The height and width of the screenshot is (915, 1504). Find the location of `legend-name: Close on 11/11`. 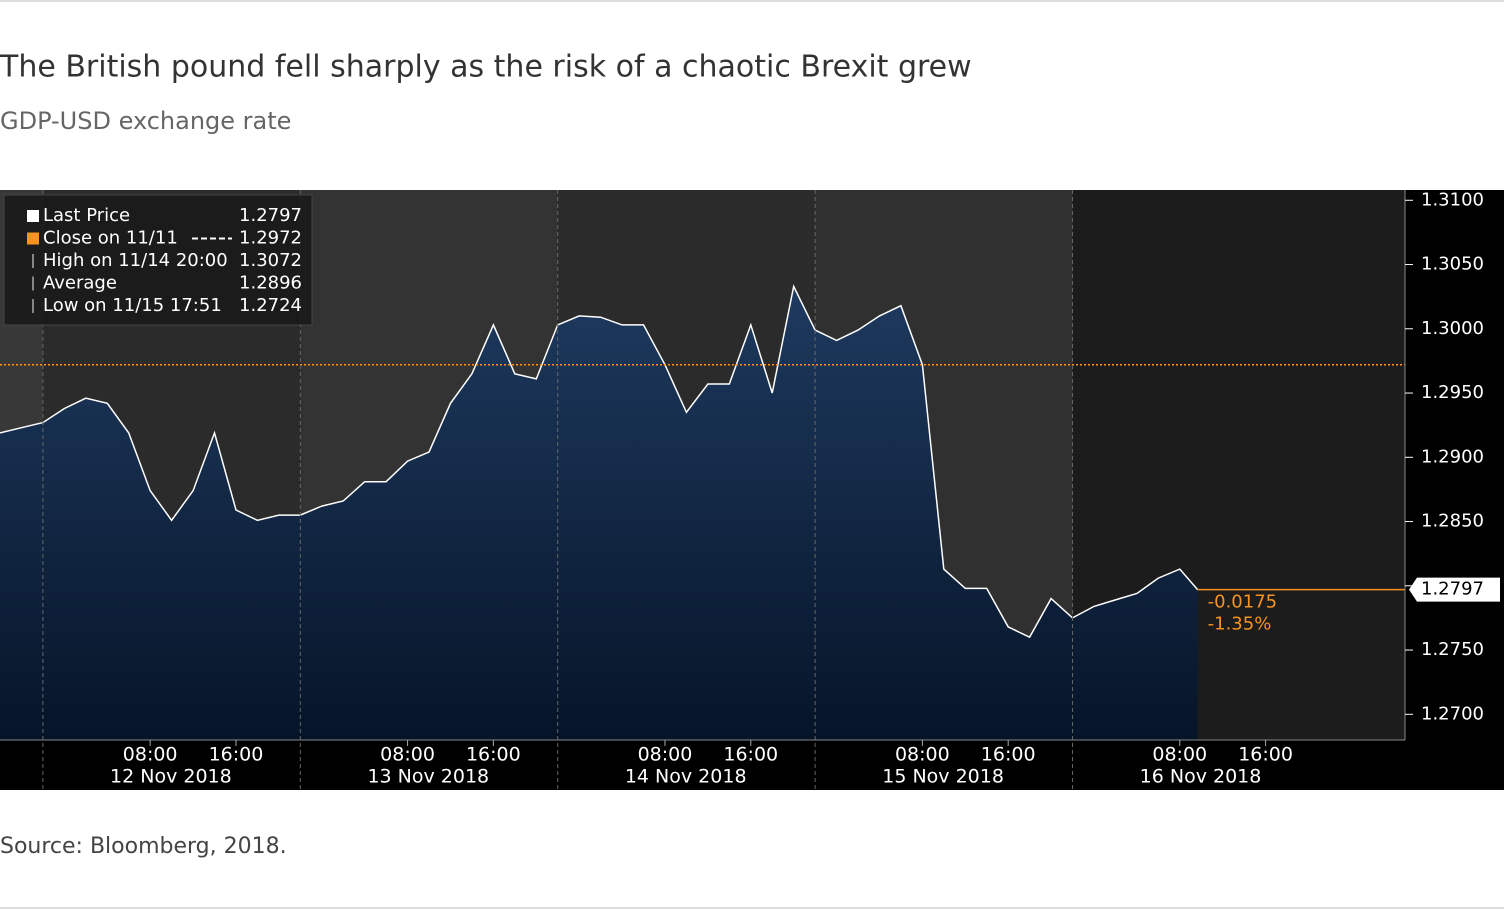

legend-name: Close on 11/11 is located at coordinates (110, 238).